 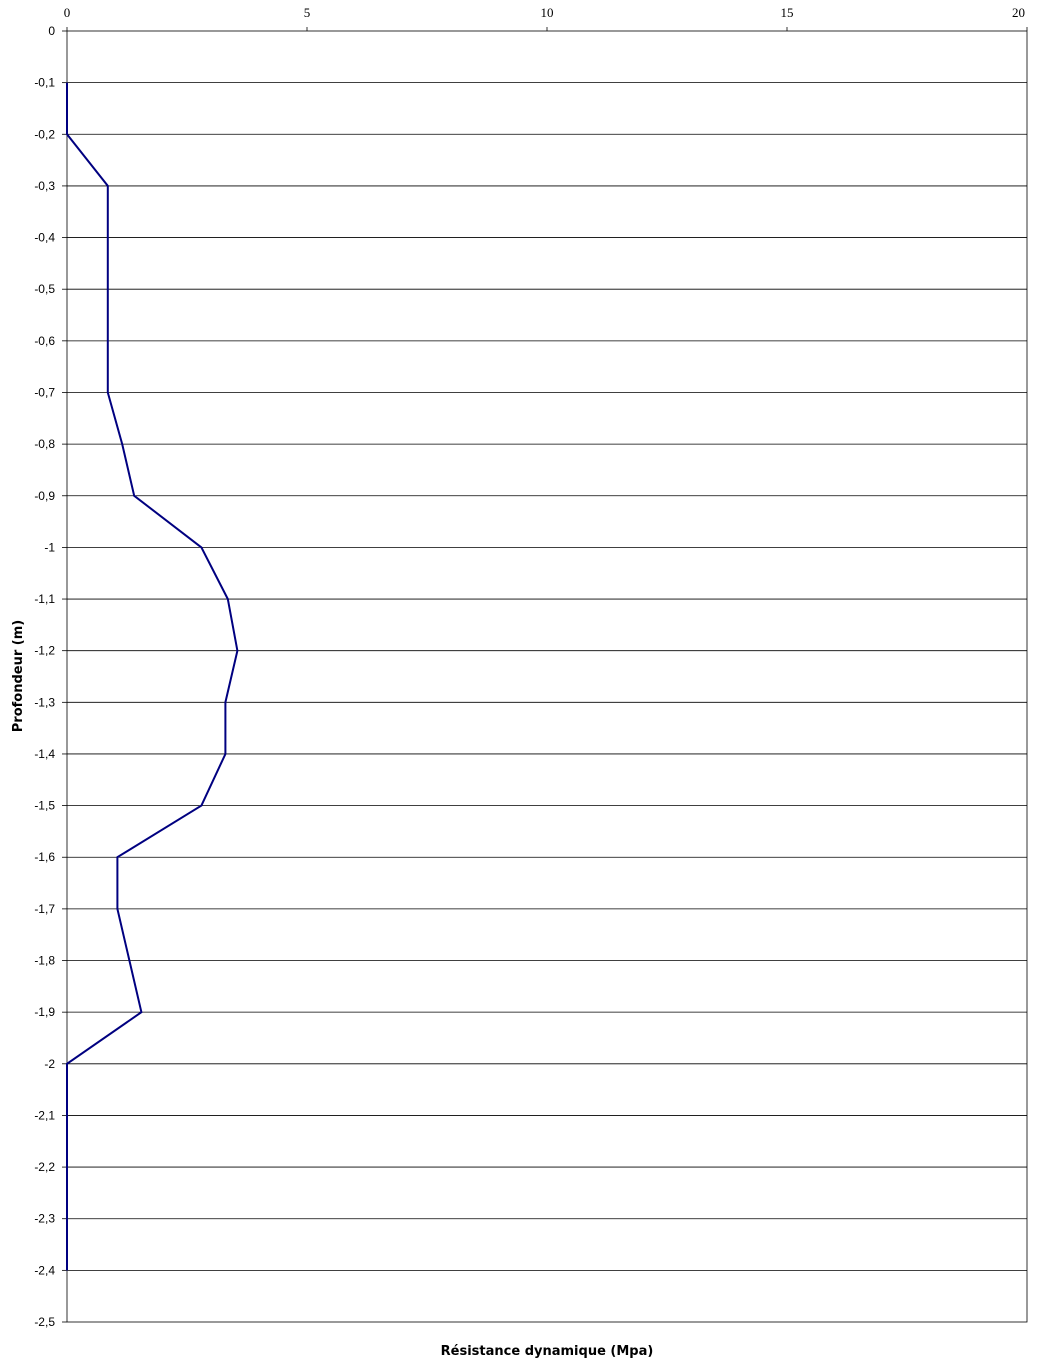 I want to click on y-tick-label: -0,2, so click(x=44, y=134).